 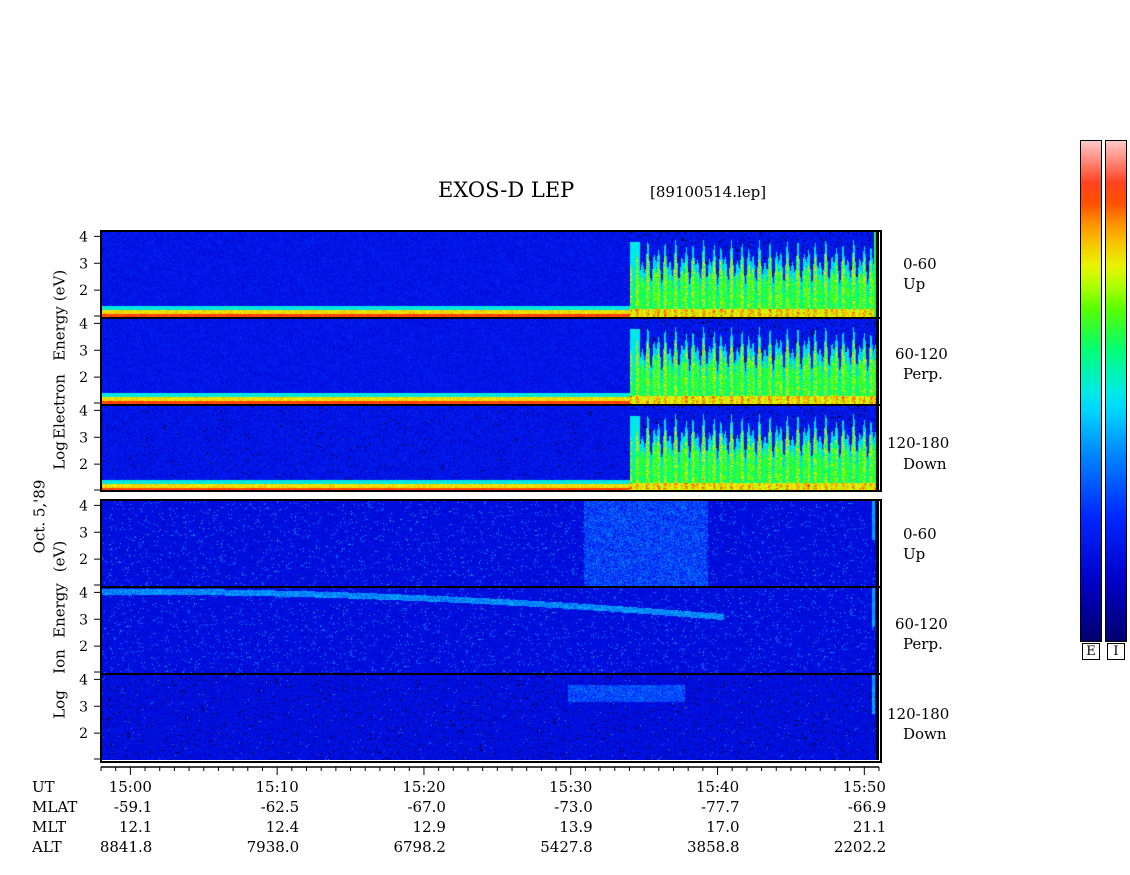 I want to click on ion-spectrogram-down, so click(x=490, y=717).